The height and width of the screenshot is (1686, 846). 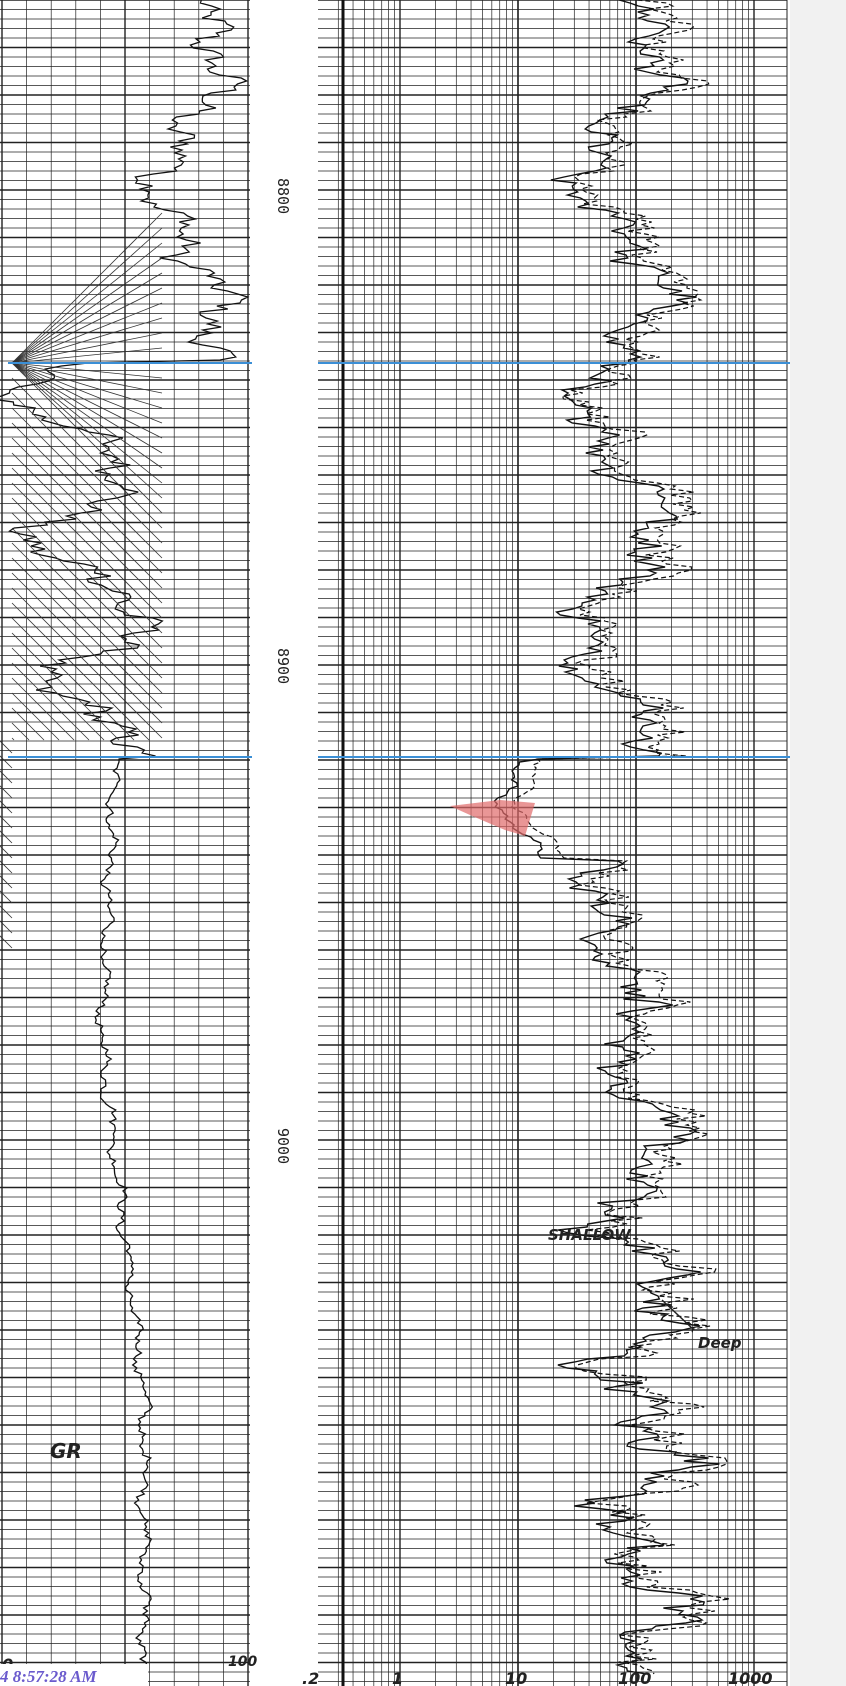 What do you see at coordinates (283, 1146) in the screenshot?
I see `depth-label: 9000` at bounding box center [283, 1146].